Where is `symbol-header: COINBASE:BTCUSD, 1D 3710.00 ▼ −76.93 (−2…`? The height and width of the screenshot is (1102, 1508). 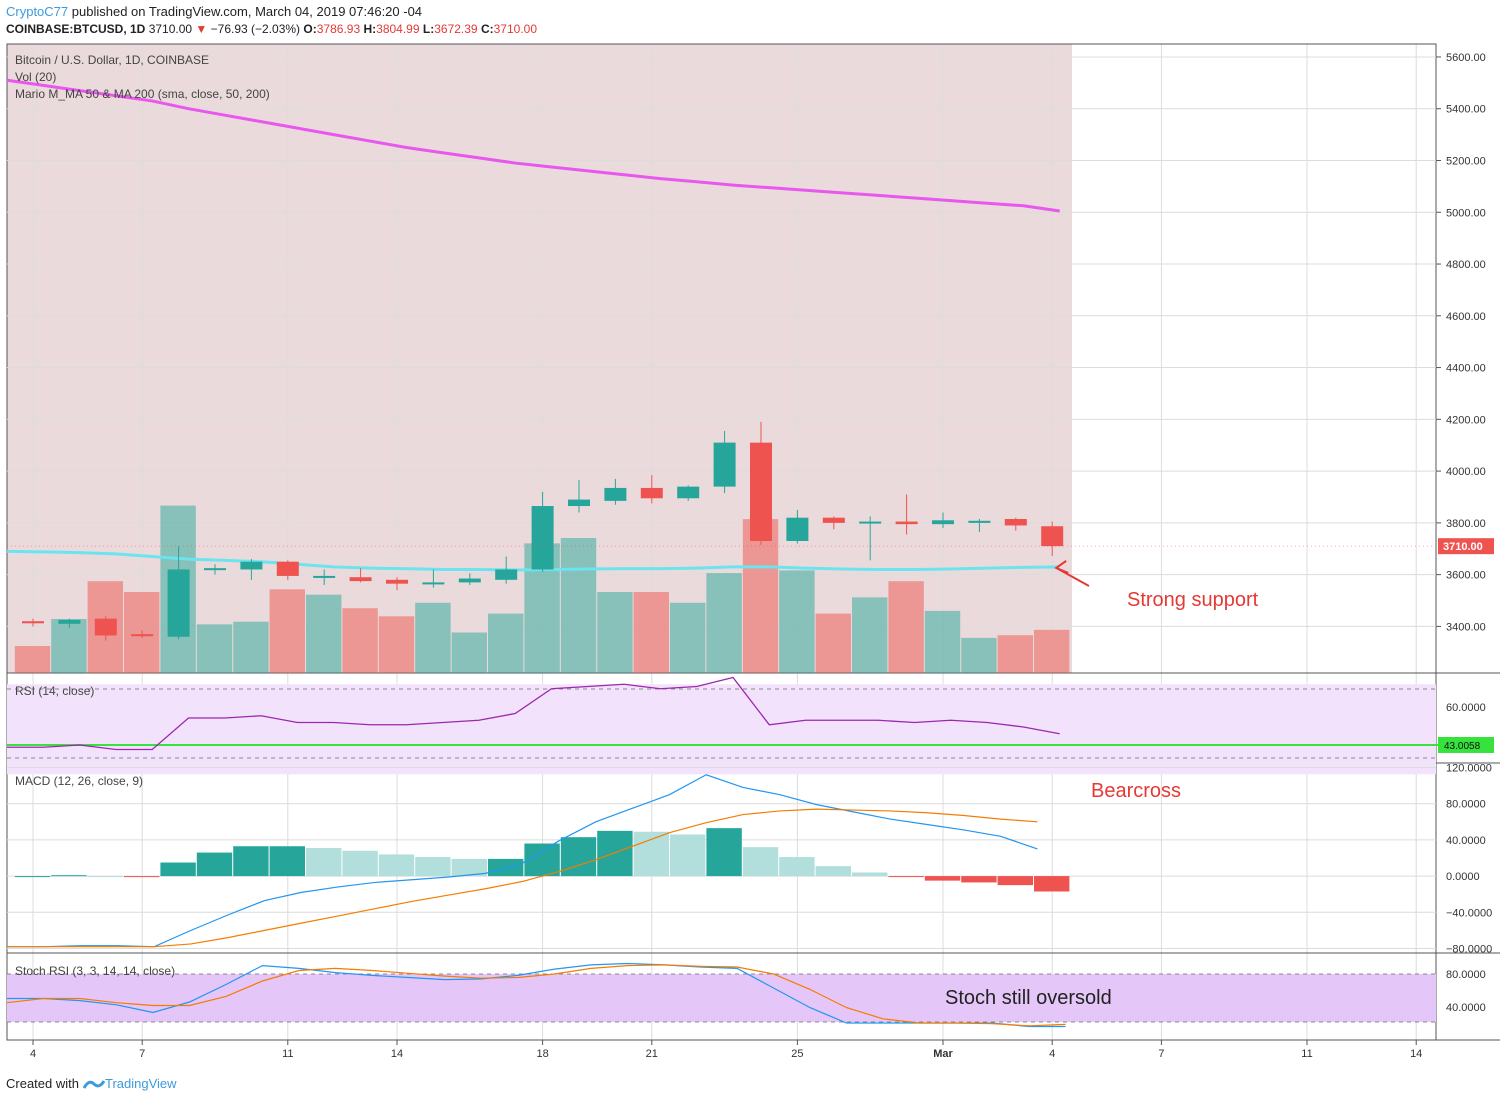 symbol-header: COINBASE:BTCUSD, 1D 3710.00 ▼ −76.93 (−2… is located at coordinates (271, 29).